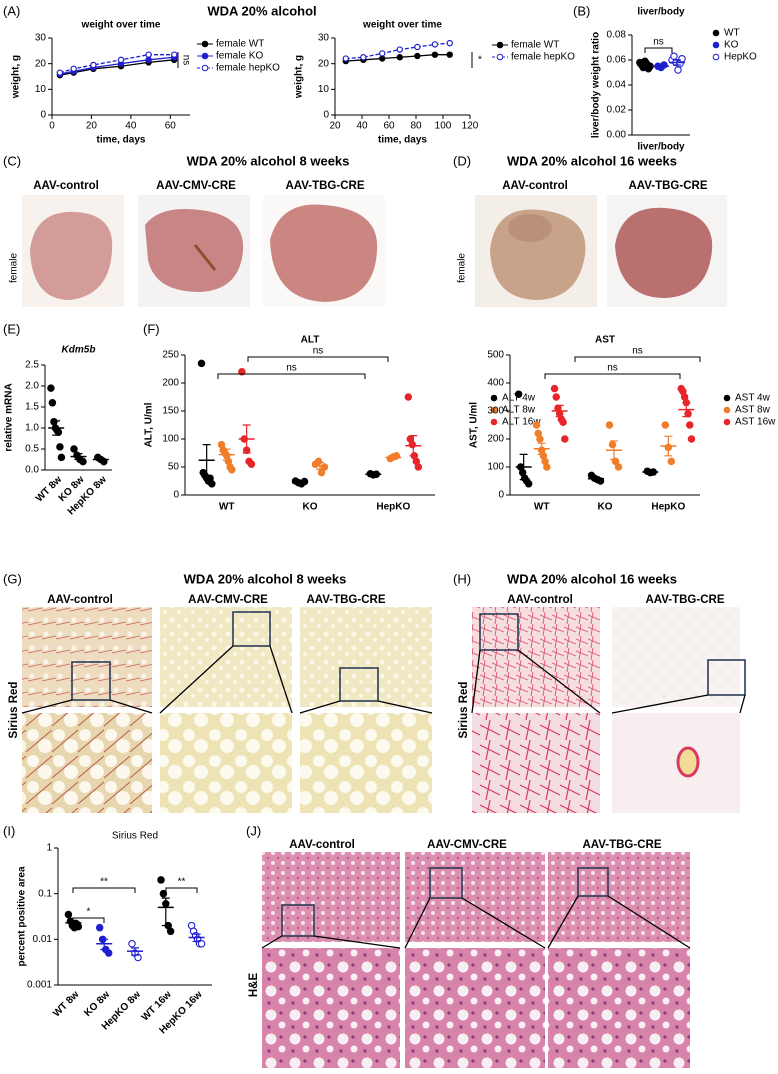 The width and height of the screenshot is (778, 1074). Describe the element at coordinates (12, 578) in the screenshot. I see `panel-label: (G)` at that location.